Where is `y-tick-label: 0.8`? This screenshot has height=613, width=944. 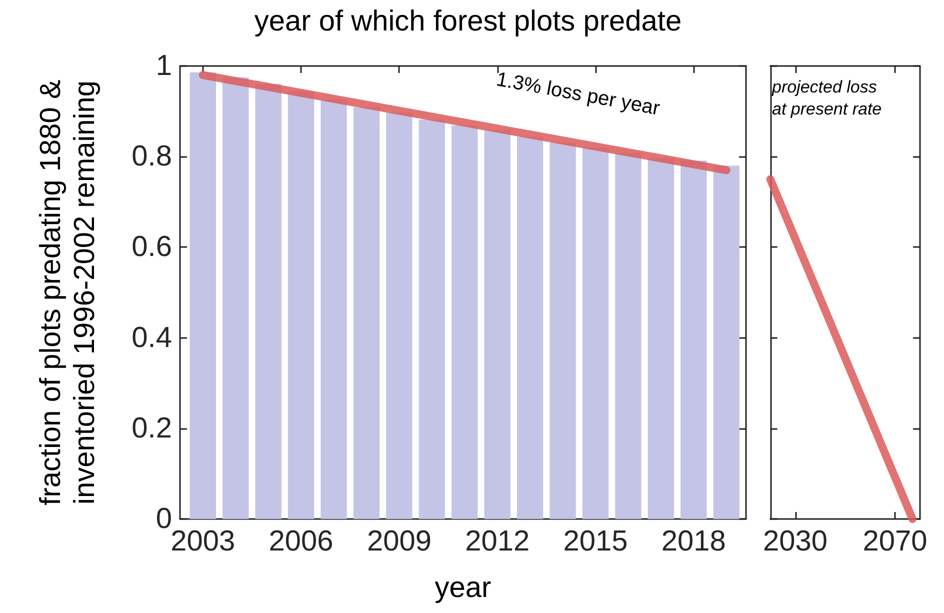
y-tick-label: 0.8 is located at coordinates (152, 156).